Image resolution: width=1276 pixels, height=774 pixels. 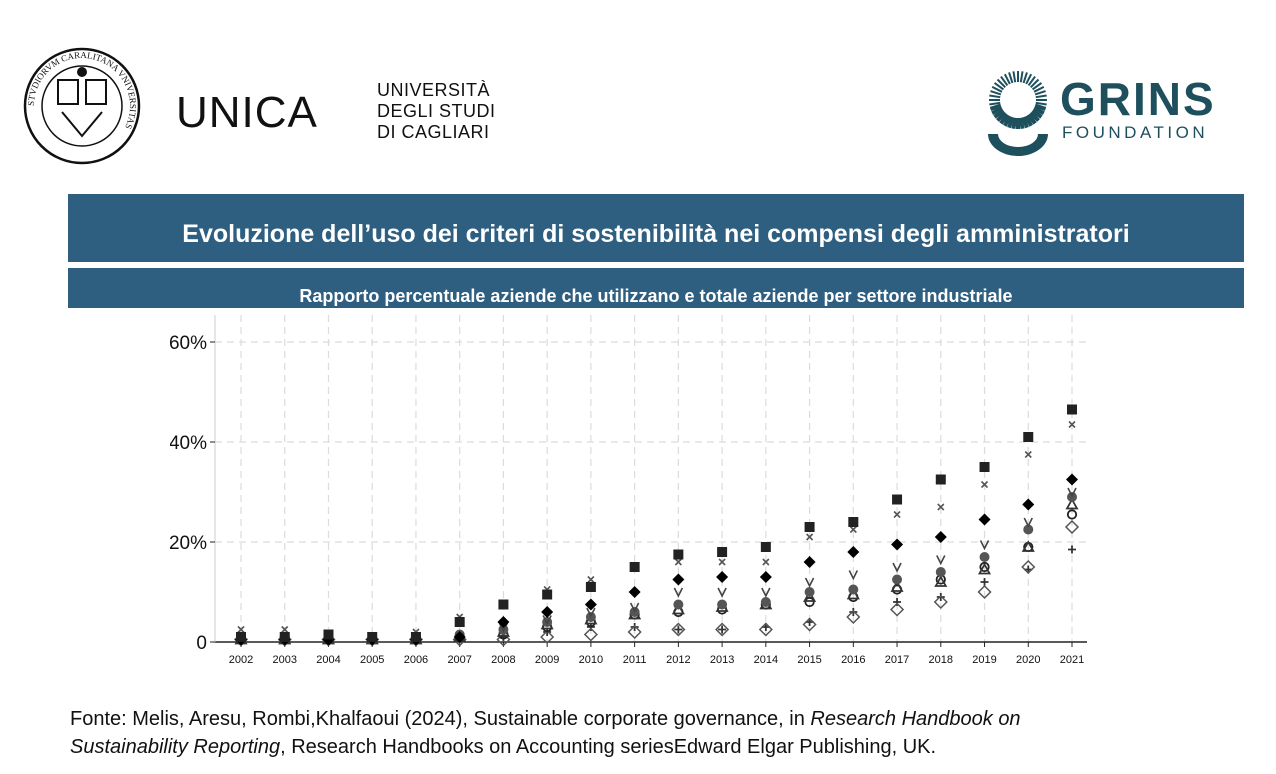 What do you see at coordinates (1028, 660) in the screenshot?
I see `x-tick-label: 2020` at bounding box center [1028, 660].